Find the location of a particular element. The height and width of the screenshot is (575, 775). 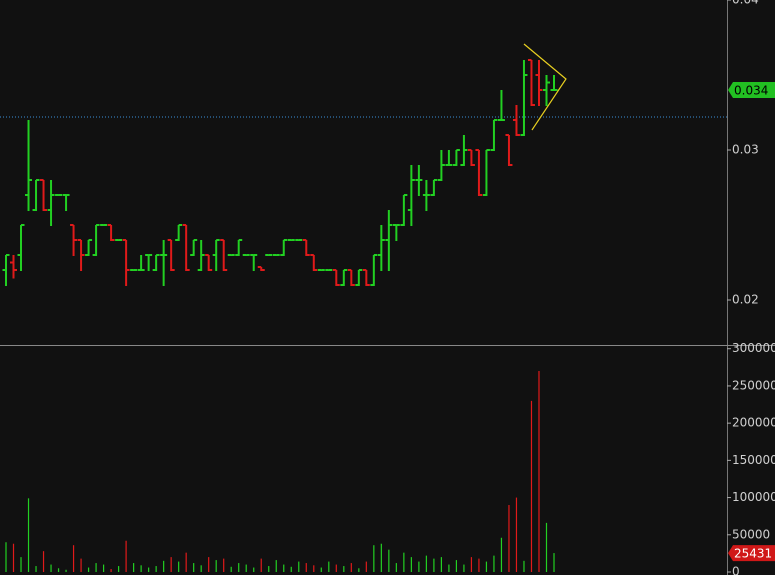

y-tick-label: 200000 is located at coordinates (753, 423).